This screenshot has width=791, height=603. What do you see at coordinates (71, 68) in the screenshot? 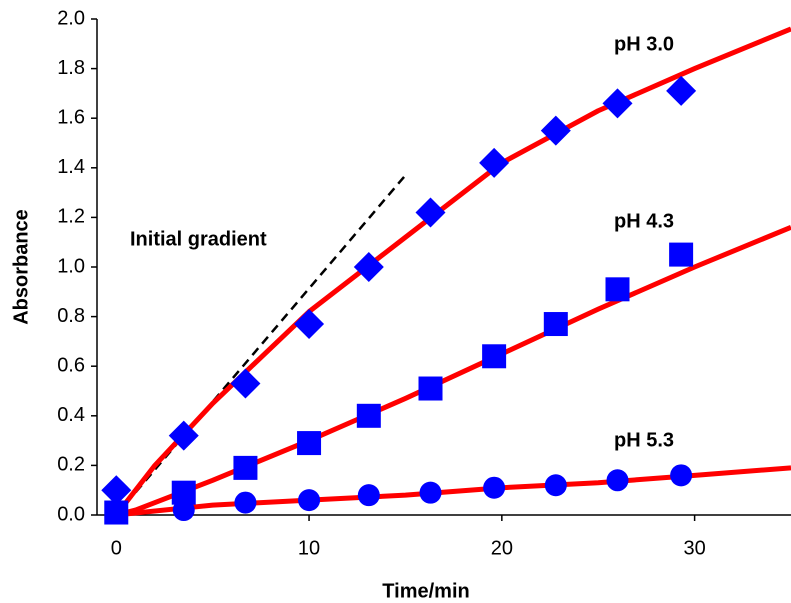
I see `y-tick-label: 1.8` at bounding box center [71, 68].